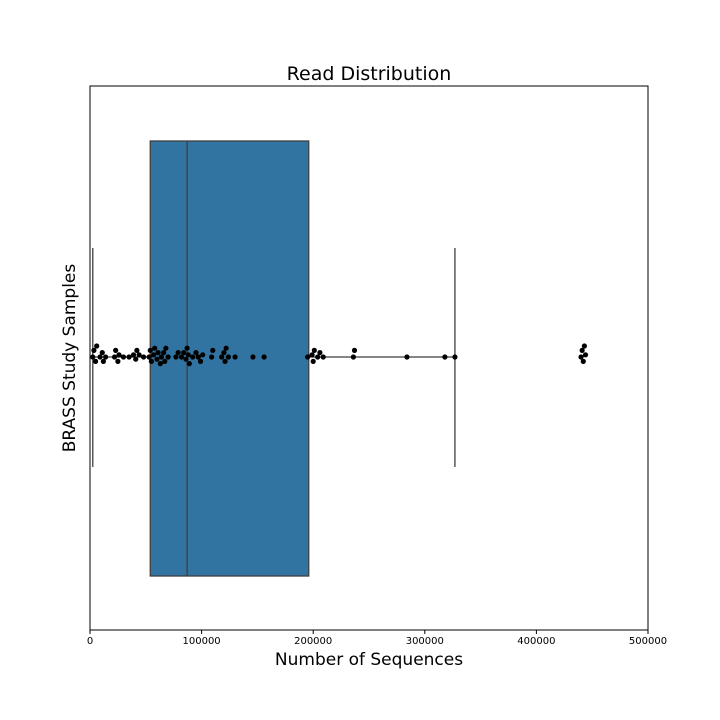  Describe the element at coordinates (369, 74) in the screenshot. I see `chart-title: Read Distribution` at that location.